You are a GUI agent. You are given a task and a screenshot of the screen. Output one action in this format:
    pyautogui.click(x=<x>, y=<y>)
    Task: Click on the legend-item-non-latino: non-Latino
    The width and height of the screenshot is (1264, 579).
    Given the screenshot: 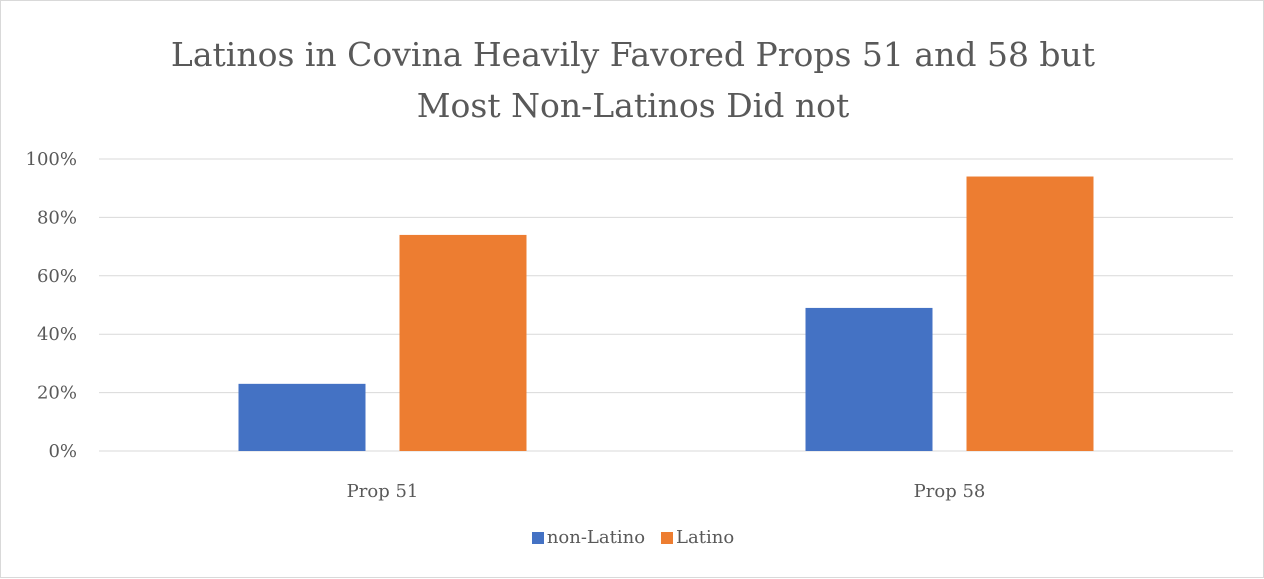 What is the action you would take?
    pyautogui.click(x=588, y=537)
    